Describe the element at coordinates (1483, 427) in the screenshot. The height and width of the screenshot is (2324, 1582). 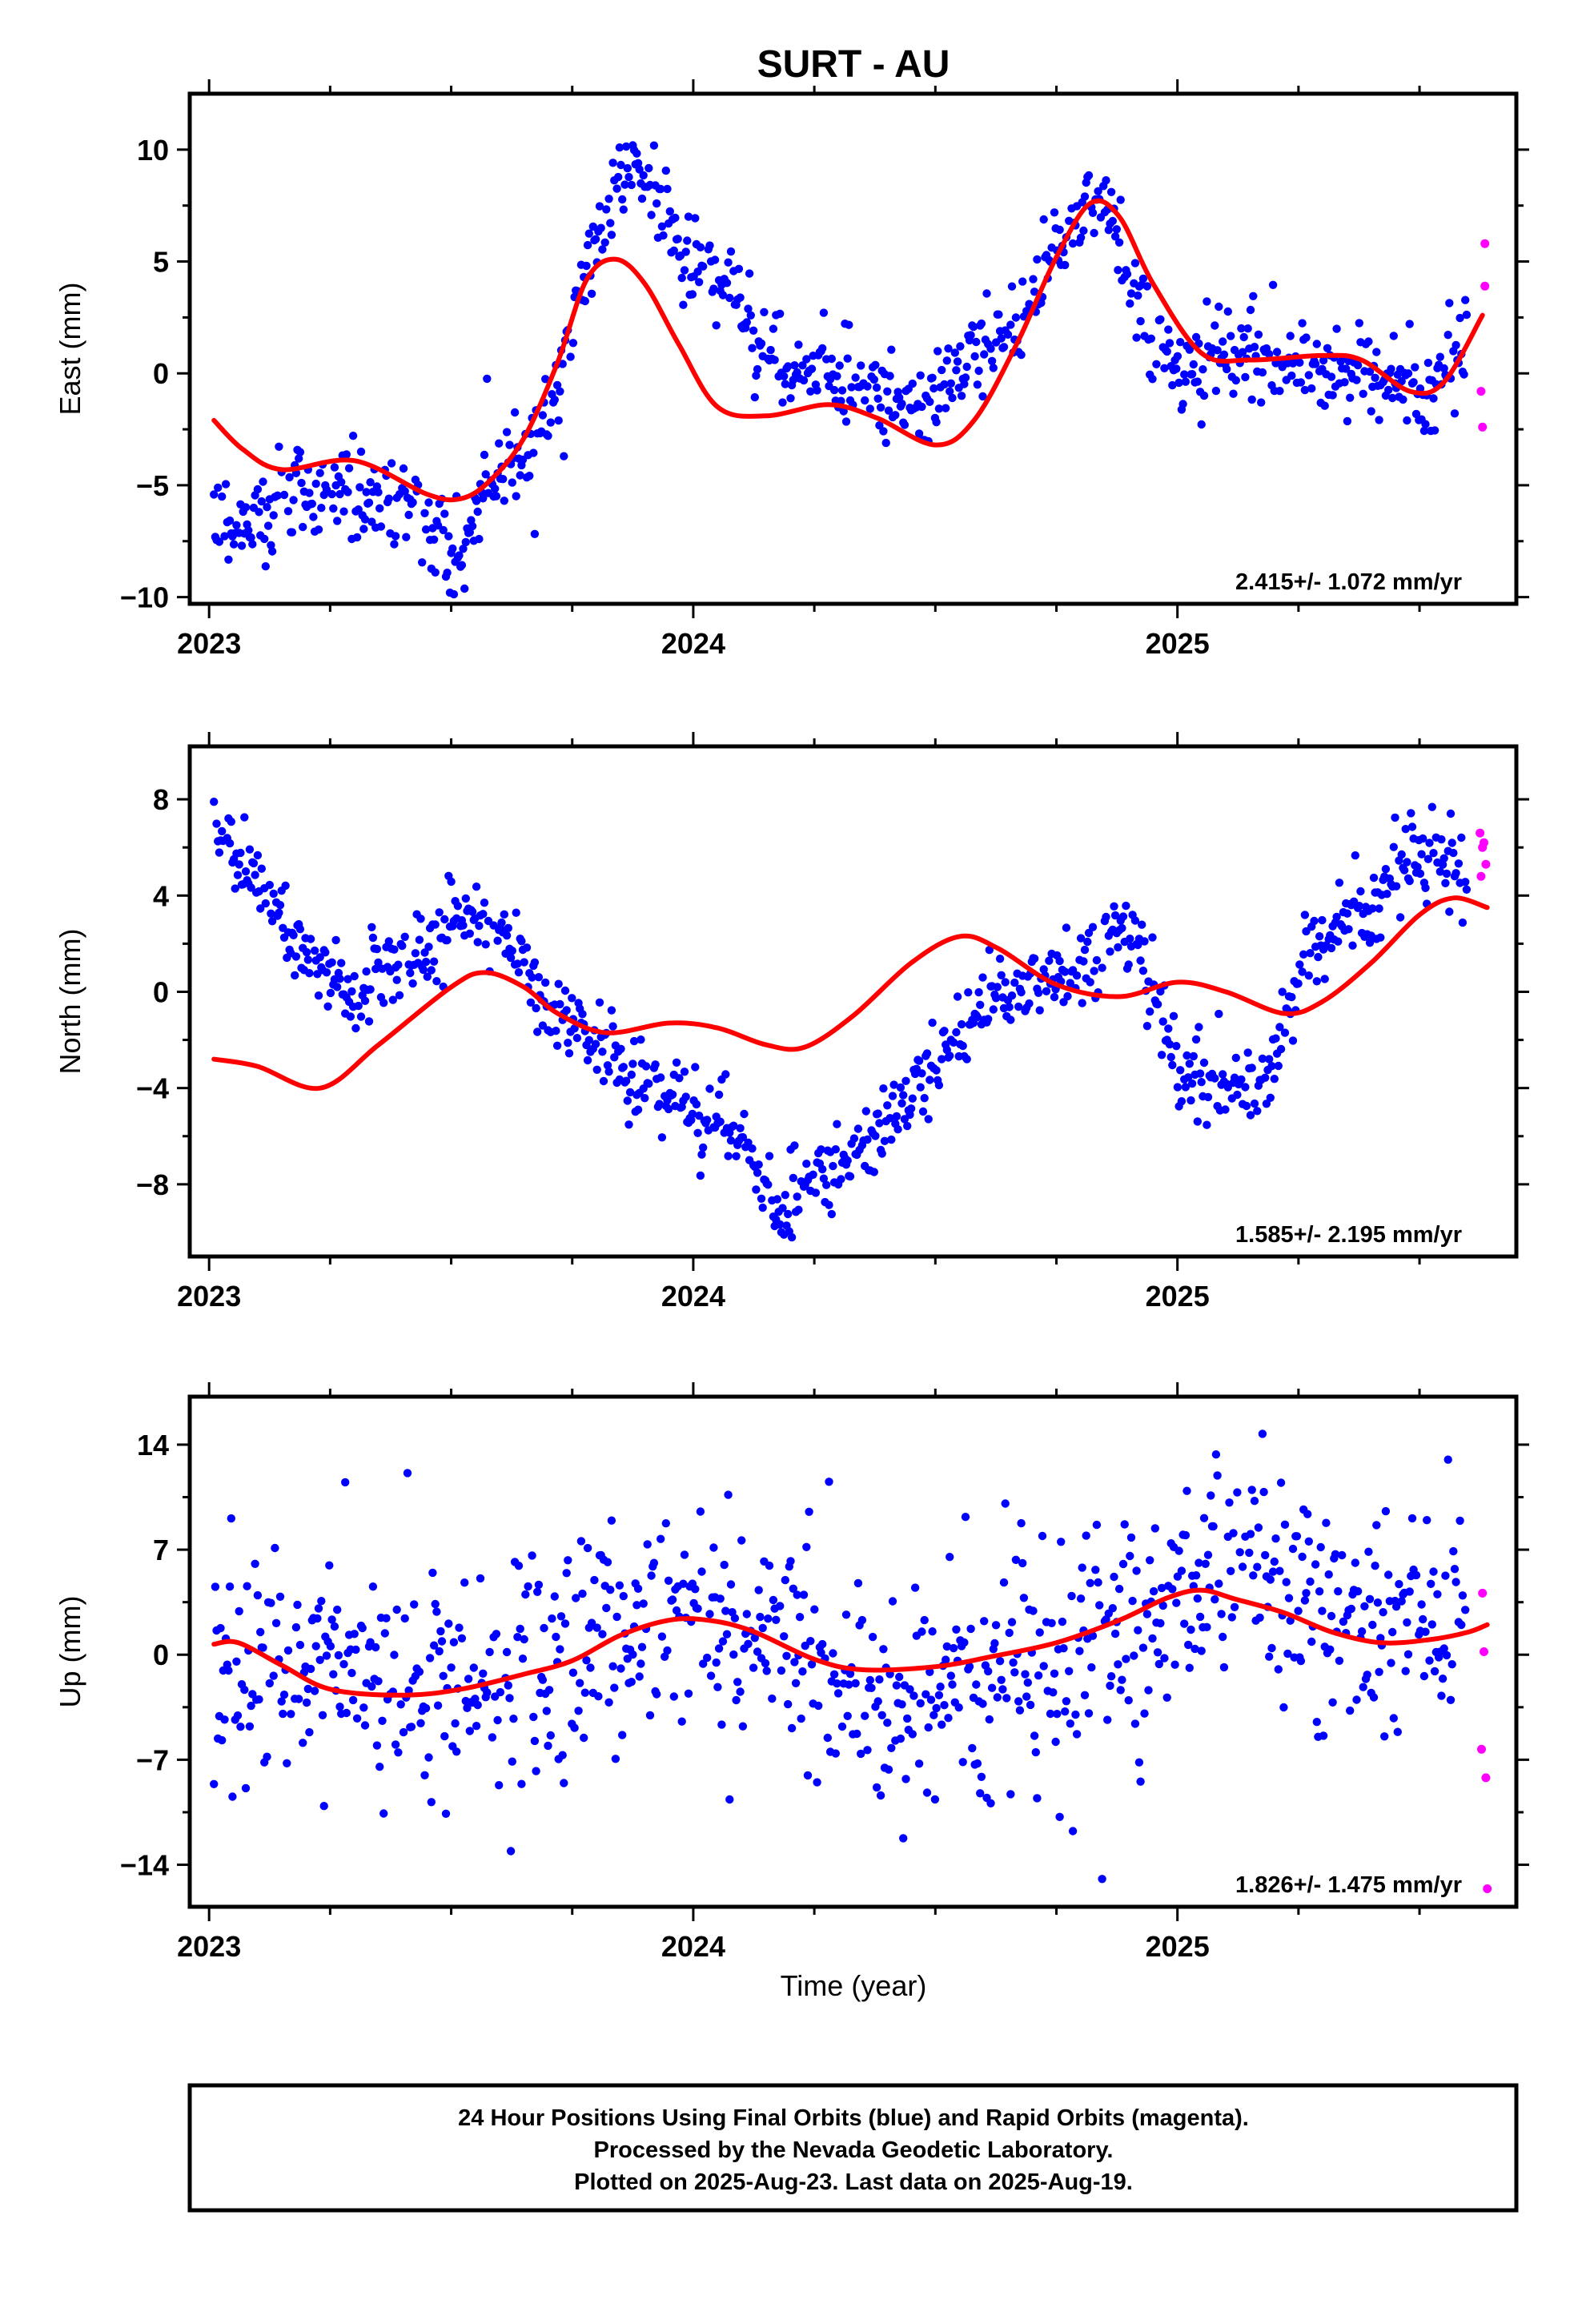
I see `rapid-orbit-point` at that location.